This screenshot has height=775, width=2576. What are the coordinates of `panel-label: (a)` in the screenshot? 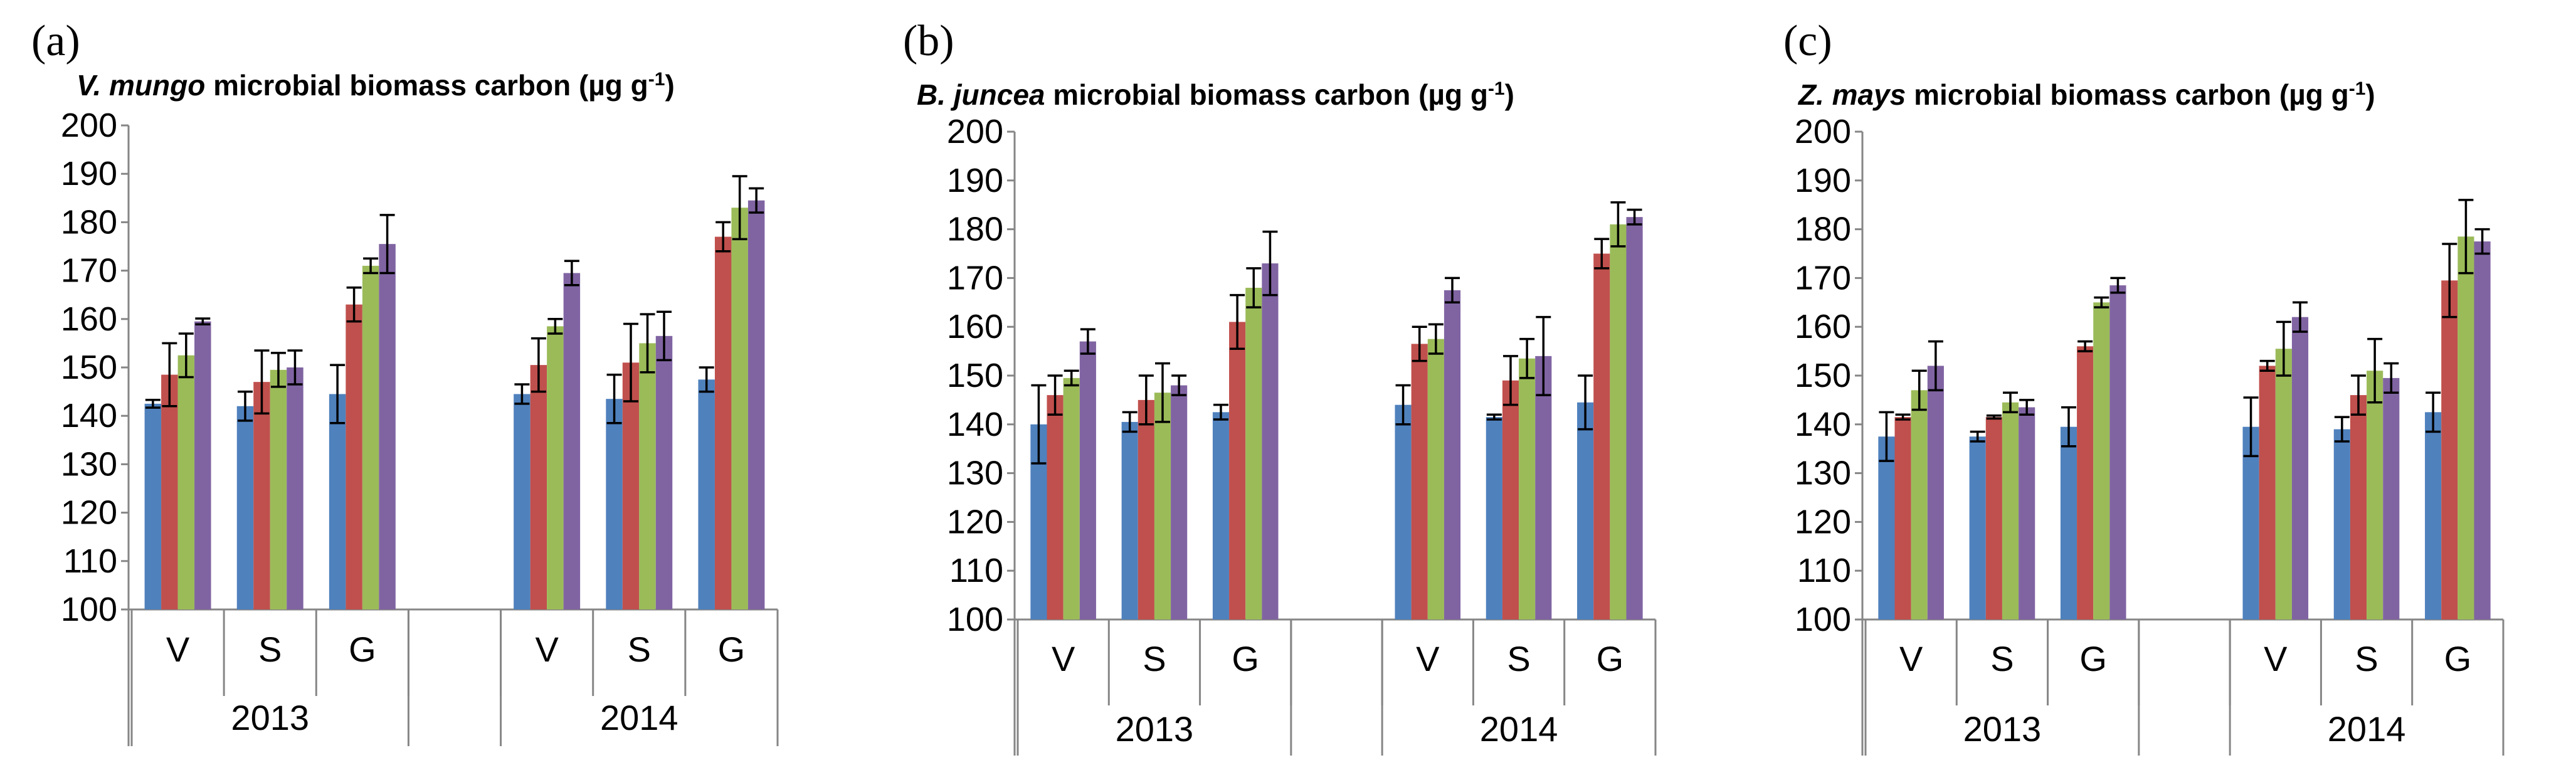 It's located at (55, 41).